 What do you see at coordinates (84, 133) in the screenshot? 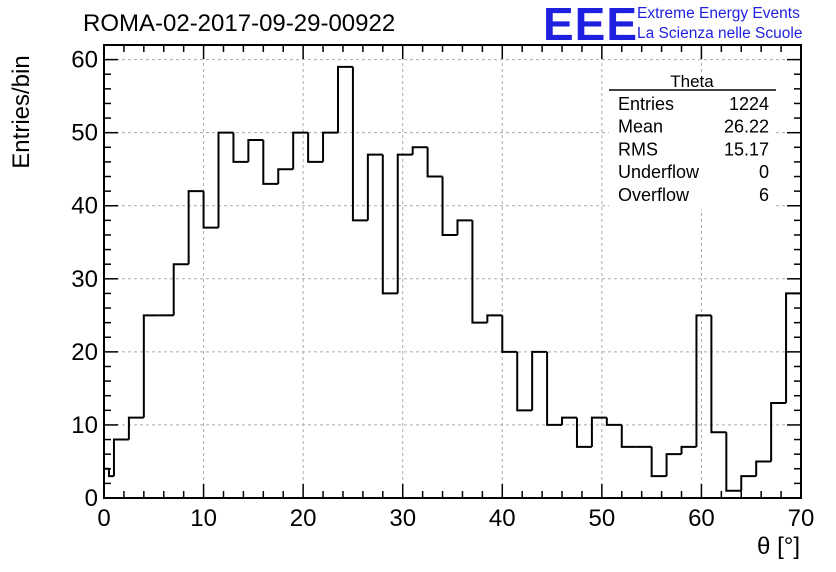
I see `y-tick-label: 50` at bounding box center [84, 133].